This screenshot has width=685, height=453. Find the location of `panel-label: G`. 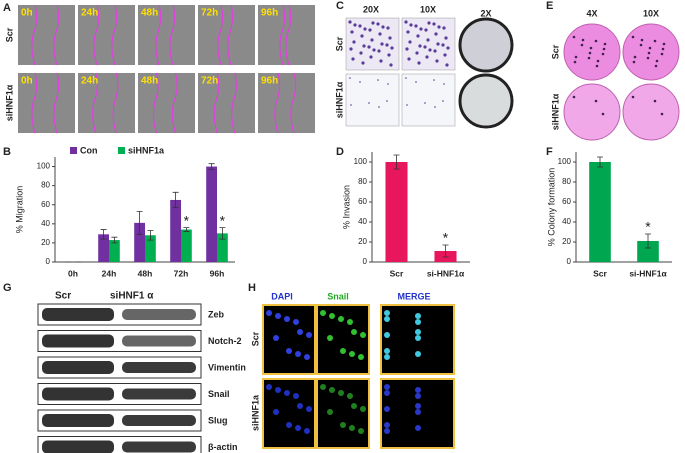

panel-label: G is located at coordinates (7, 288).